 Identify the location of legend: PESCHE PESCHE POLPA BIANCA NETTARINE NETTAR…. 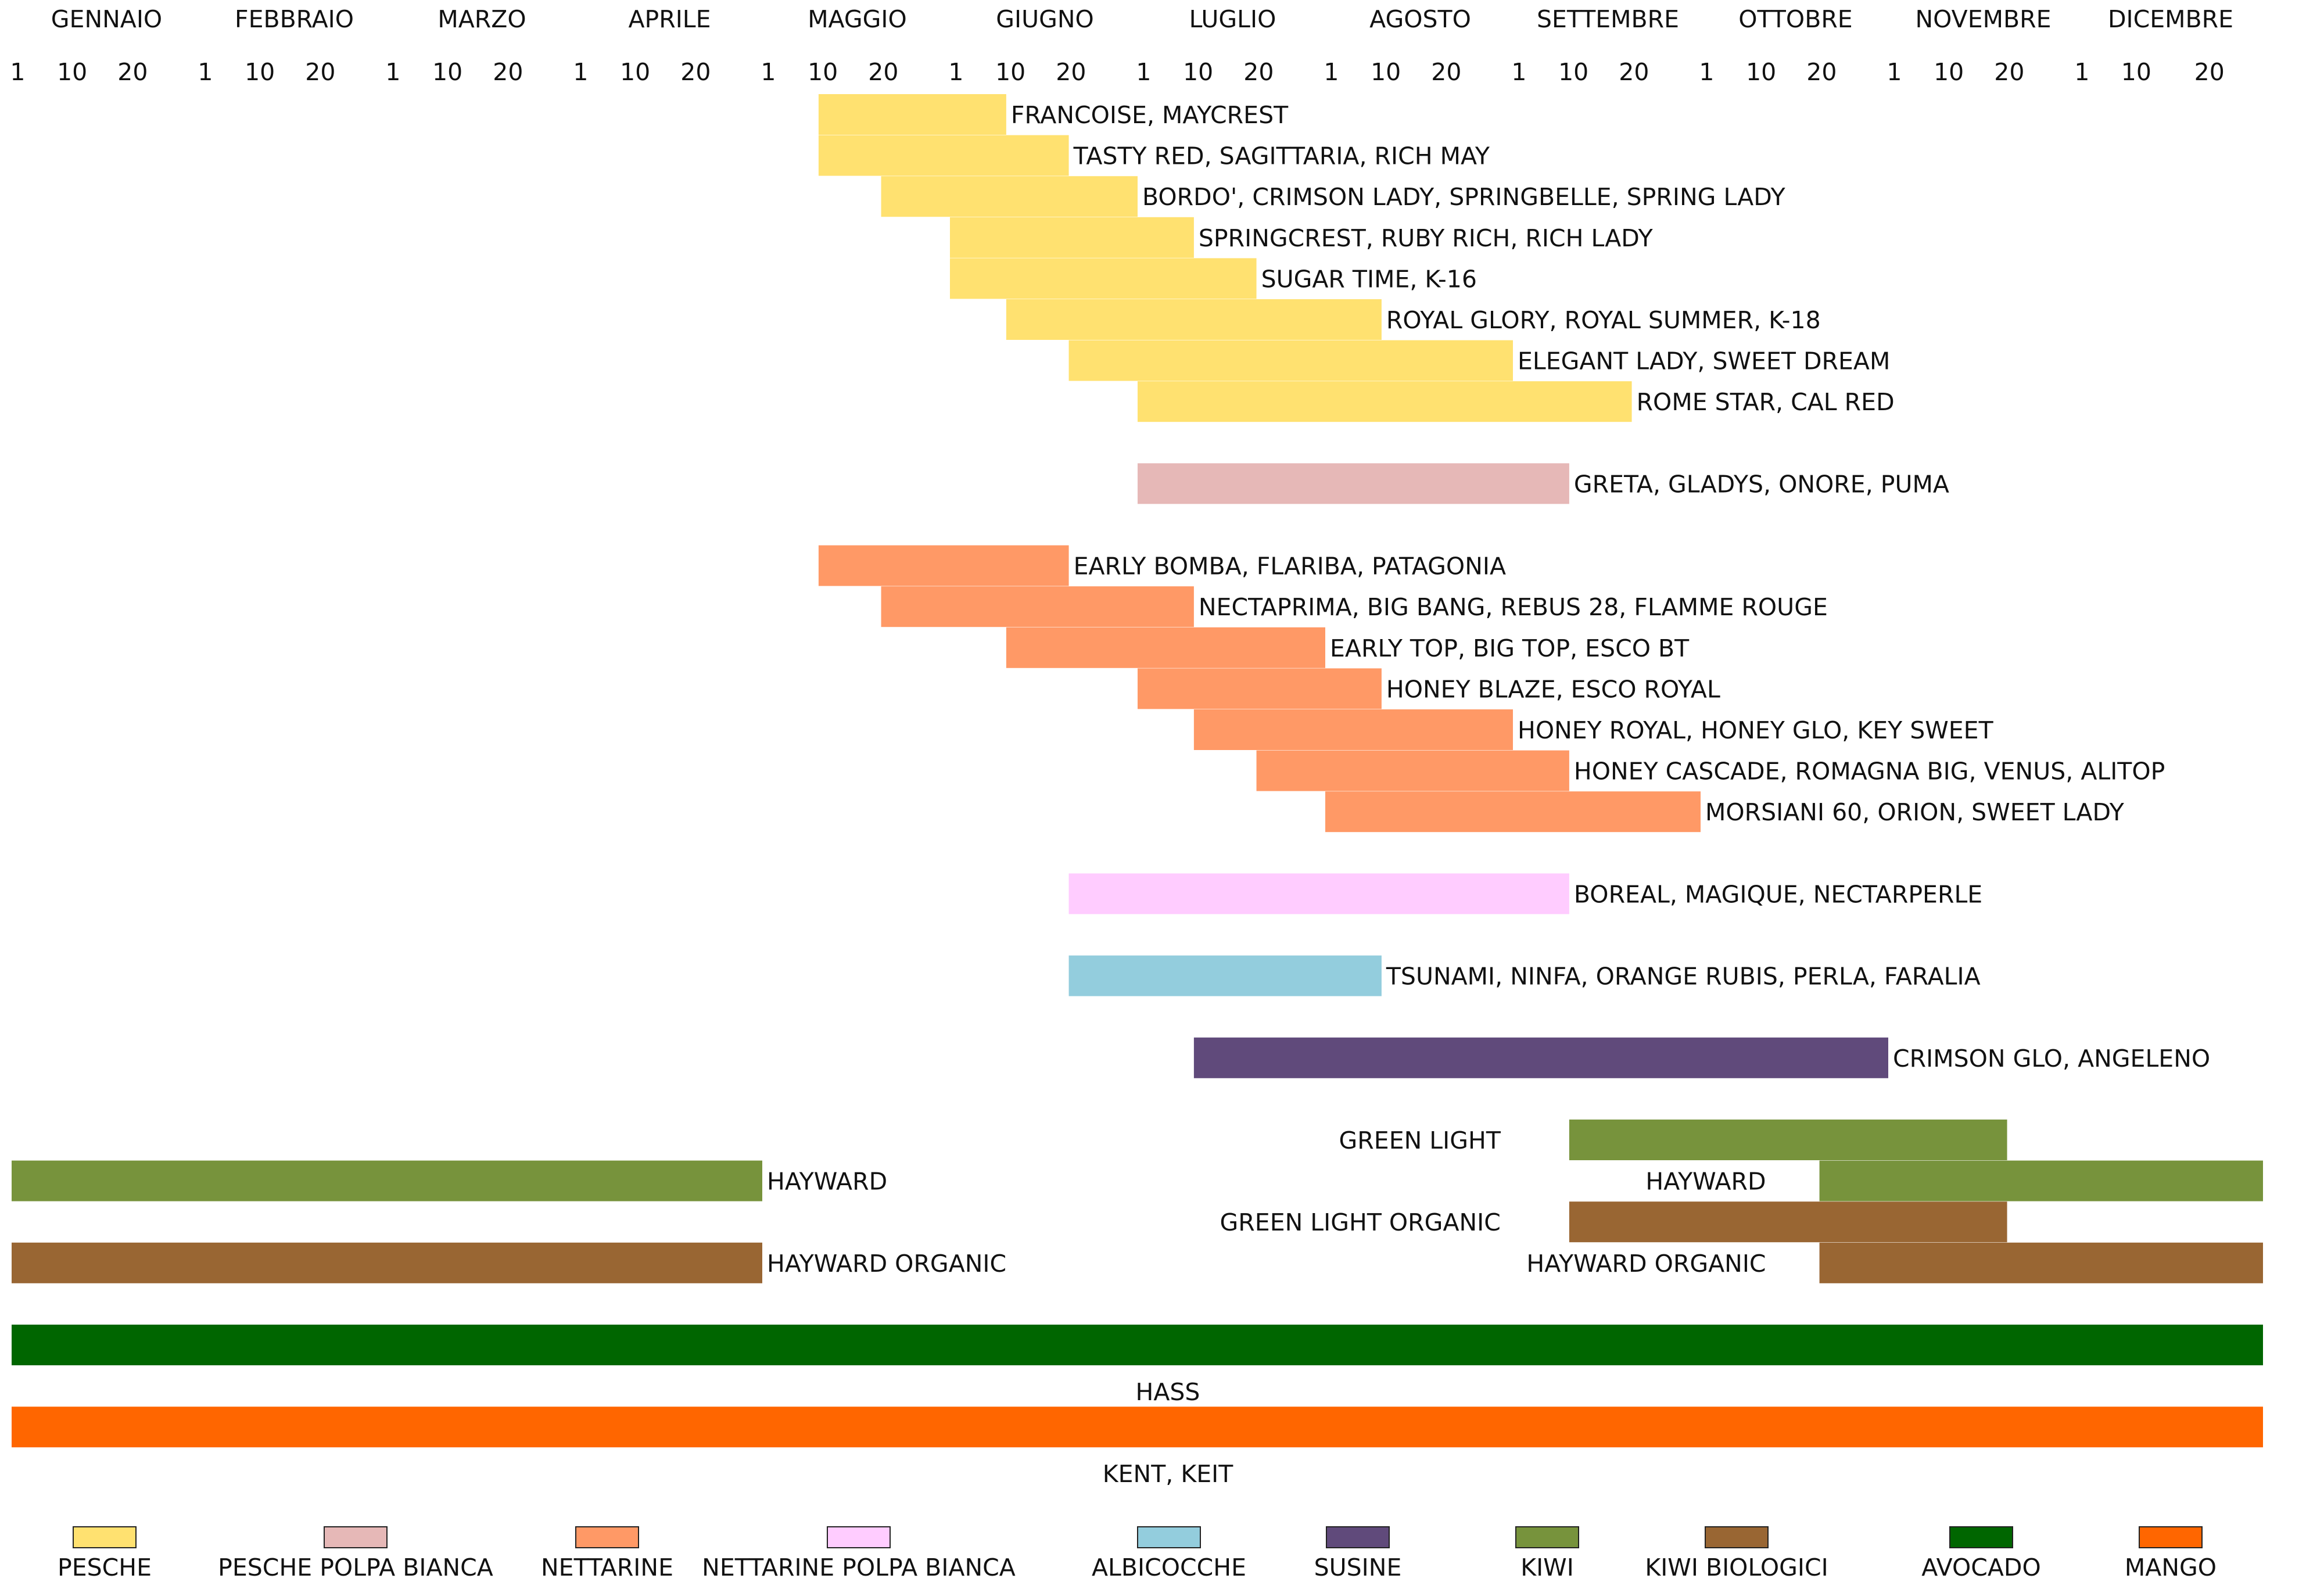
(1137, 1553).